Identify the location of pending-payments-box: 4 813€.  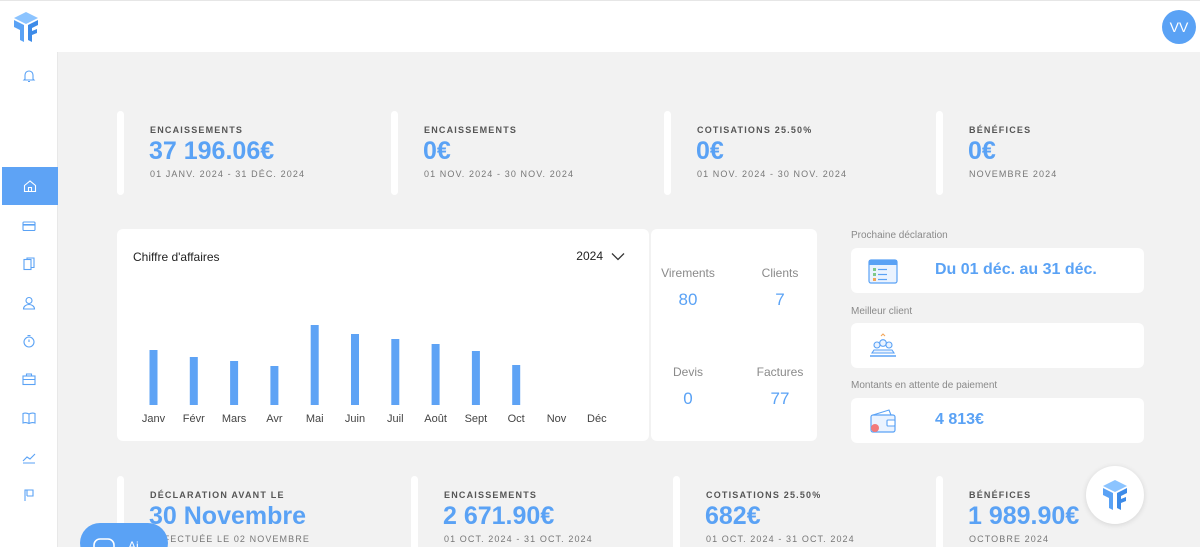
(997, 420).